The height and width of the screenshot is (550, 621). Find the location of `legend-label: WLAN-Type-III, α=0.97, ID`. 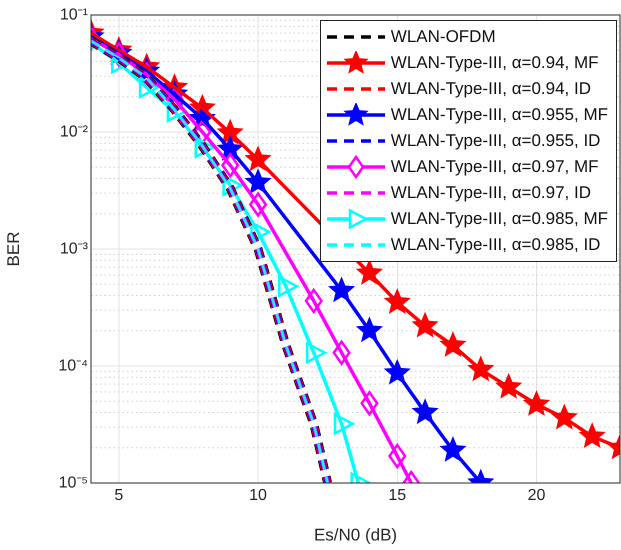

legend-label: WLAN-Type-III, α=0.97, ID is located at coordinates (490, 193).